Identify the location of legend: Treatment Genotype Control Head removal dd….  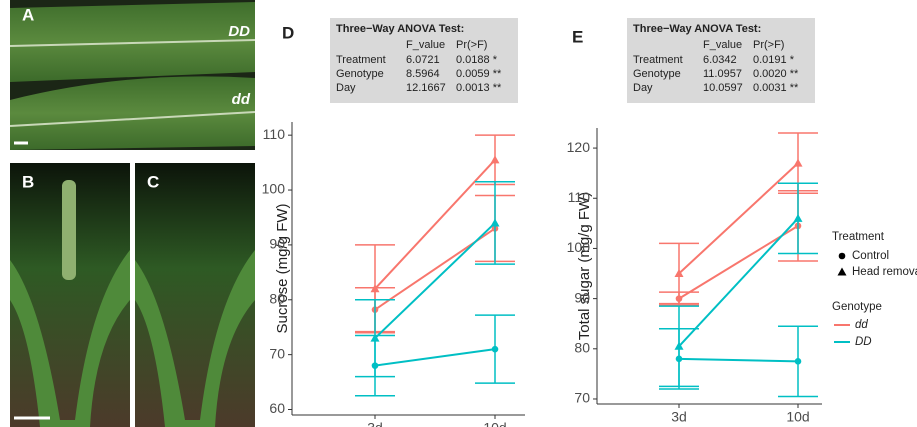
(874, 289).